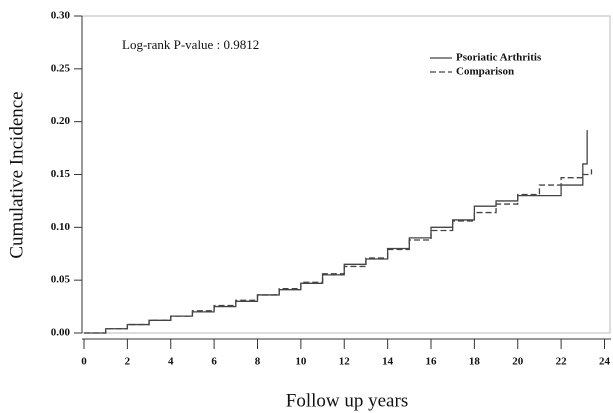 The height and width of the screenshot is (413, 613). What do you see at coordinates (61, 280) in the screenshot?
I see `y-tick-label: 0.05` at bounding box center [61, 280].